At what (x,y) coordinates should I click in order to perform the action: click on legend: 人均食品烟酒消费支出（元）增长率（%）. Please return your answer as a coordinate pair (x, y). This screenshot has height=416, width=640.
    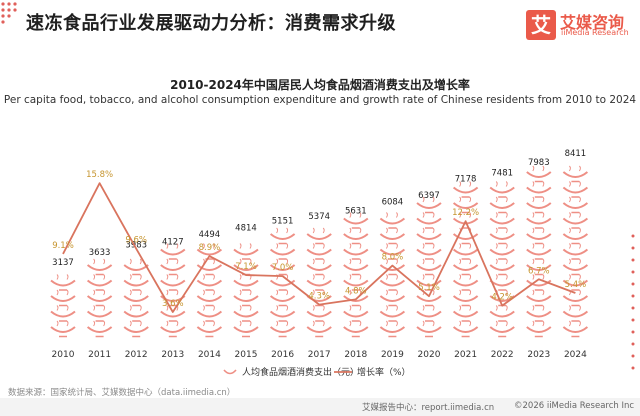
    Looking at the image, I should click on (317, 372).